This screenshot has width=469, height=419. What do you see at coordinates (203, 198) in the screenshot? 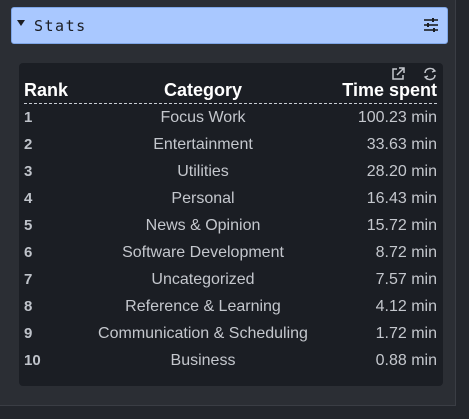
I see `category-cell: Personal` at bounding box center [203, 198].